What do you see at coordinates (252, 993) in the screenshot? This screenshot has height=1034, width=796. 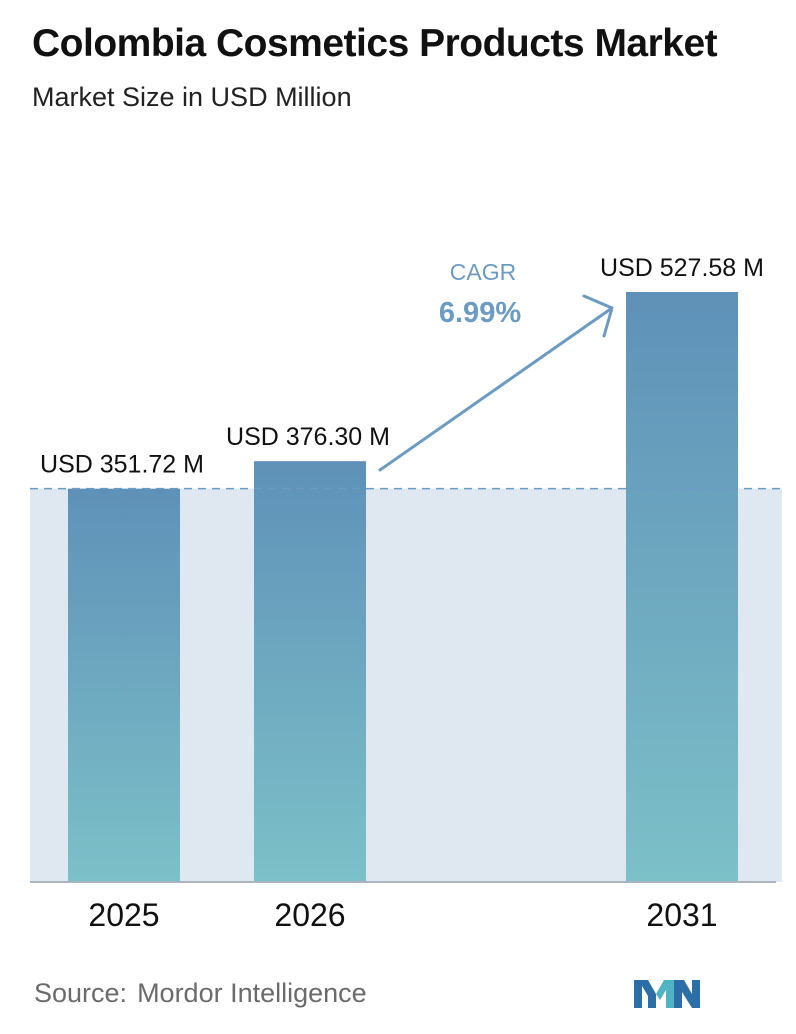 I see `source-name: Mordor Intelligence` at bounding box center [252, 993].